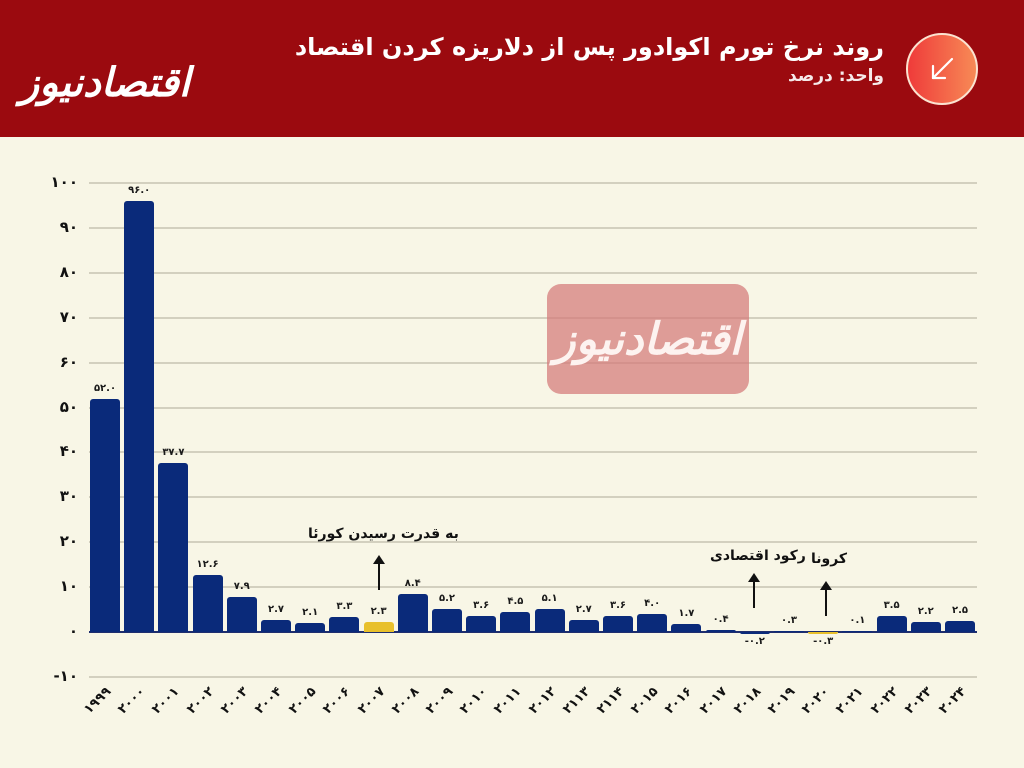 This screenshot has width=1024, height=768. What do you see at coordinates (720, 631) in the screenshot?
I see `bar-2017` at bounding box center [720, 631].